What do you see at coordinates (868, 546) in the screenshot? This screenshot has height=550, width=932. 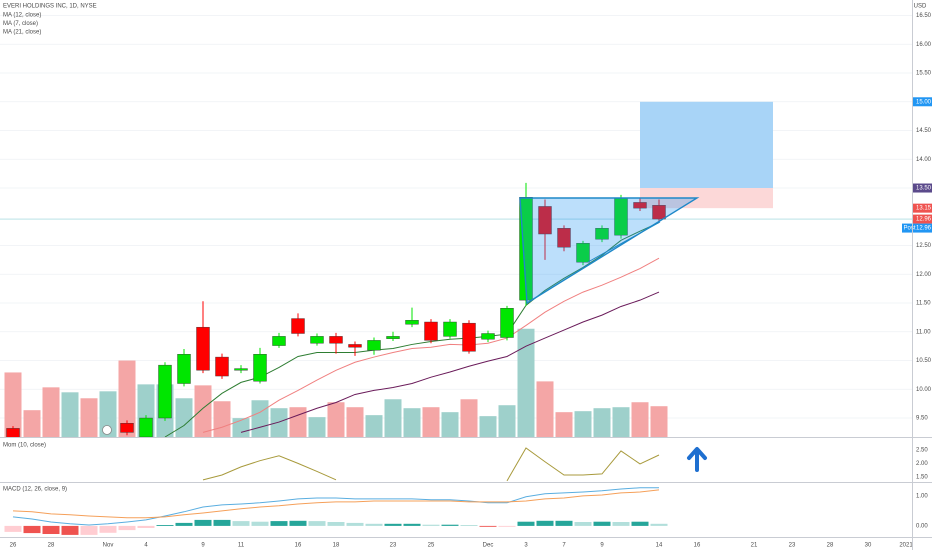 I see `x-tick-label: 30` at bounding box center [868, 546].